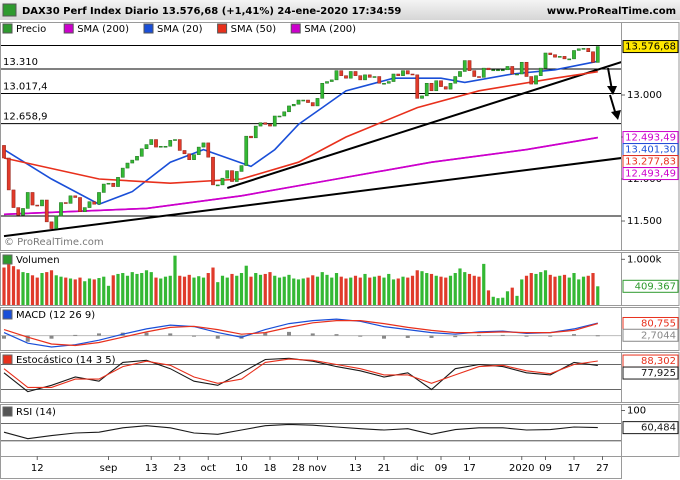  I want to click on x-tick-label: sep, so click(109, 468).